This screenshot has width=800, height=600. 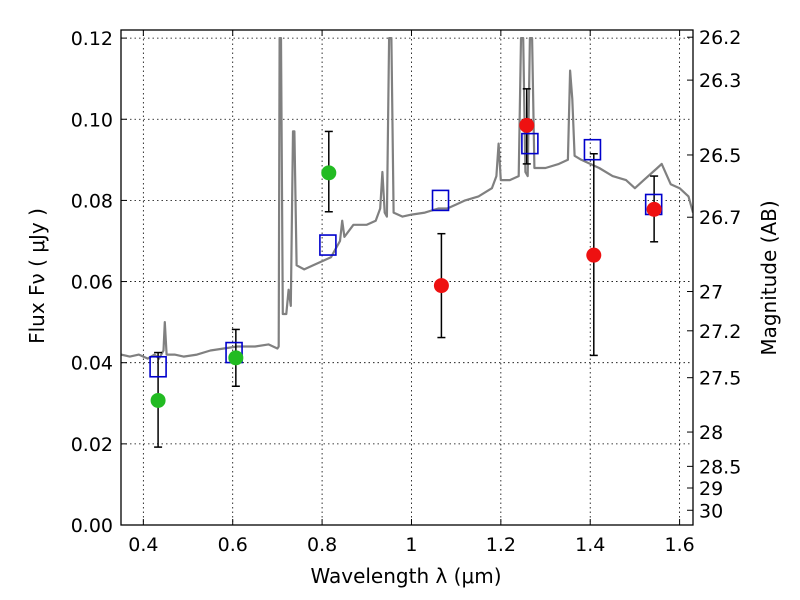 What do you see at coordinates (92, 364) in the screenshot?
I see `y-tick-label: 0.04` at bounding box center [92, 364].